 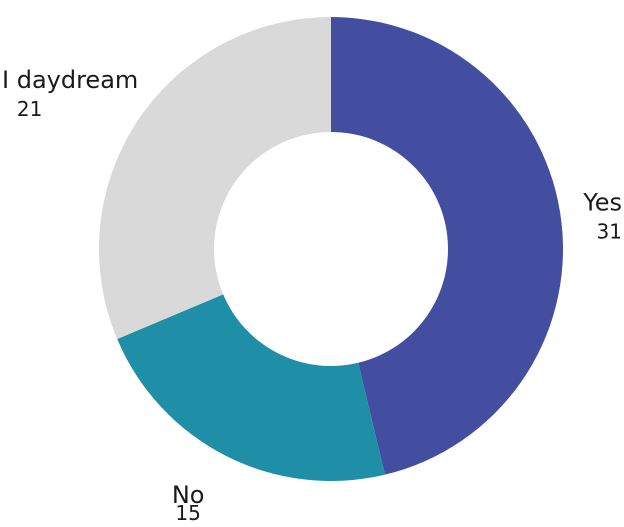 What do you see at coordinates (188, 495) in the screenshot?
I see `slice-label-no: No` at bounding box center [188, 495].